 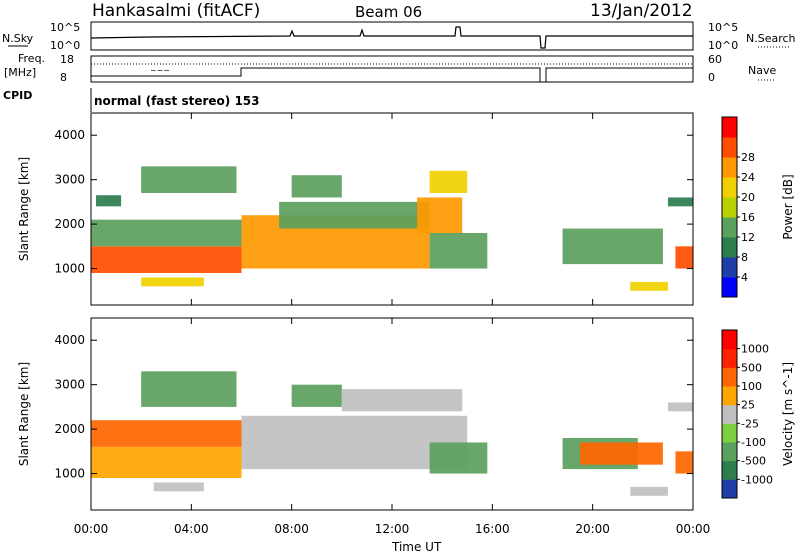 What do you see at coordinates (391, 37) in the screenshot?
I see `noise-sky-trace` at bounding box center [391, 37].